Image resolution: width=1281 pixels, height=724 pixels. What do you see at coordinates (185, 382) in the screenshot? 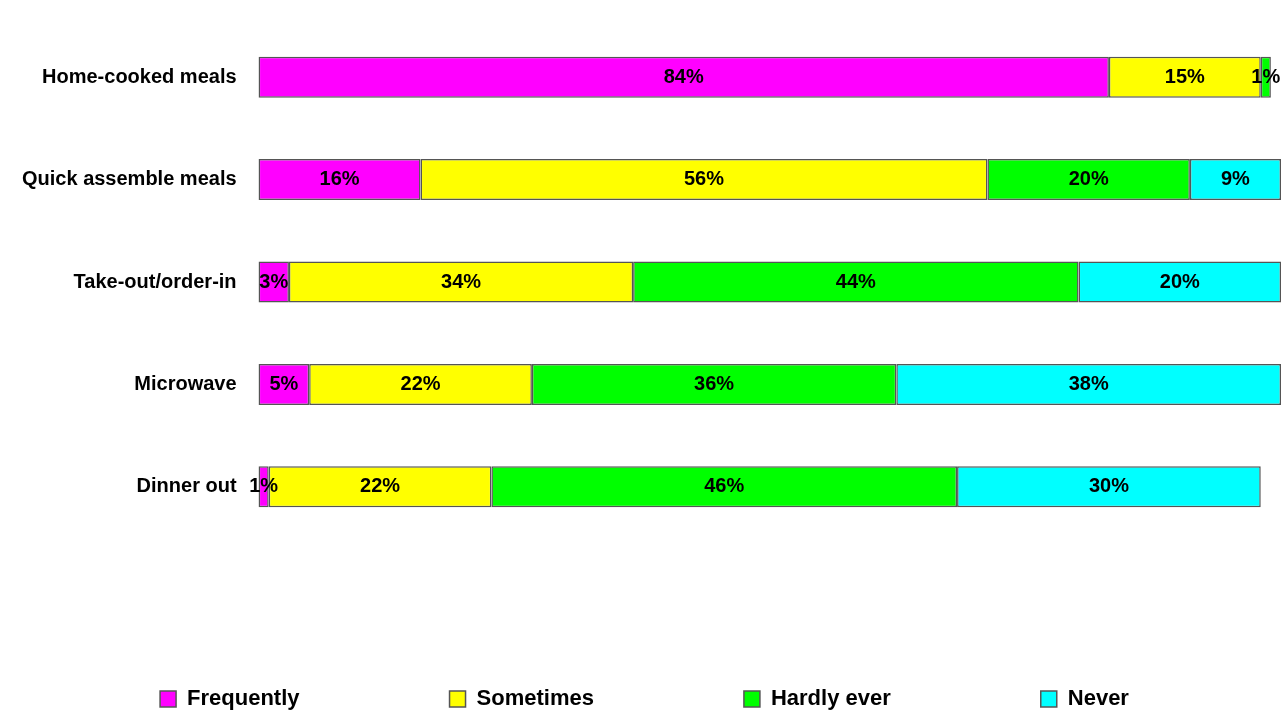
I see `y-tick-label: Microwave` at bounding box center [185, 382].